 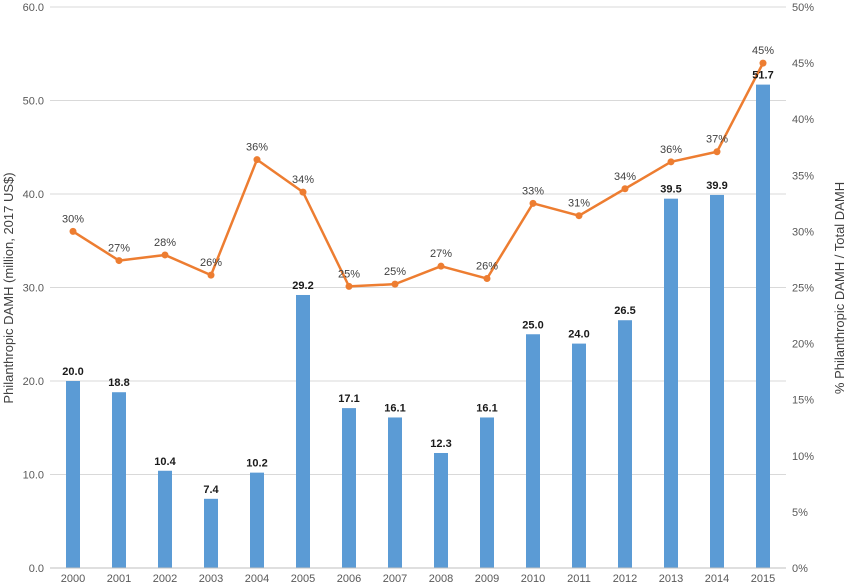 What do you see at coordinates (441, 579) in the screenshot?
I see `x-tick-label: 2008` at bounding box center [441, 579].